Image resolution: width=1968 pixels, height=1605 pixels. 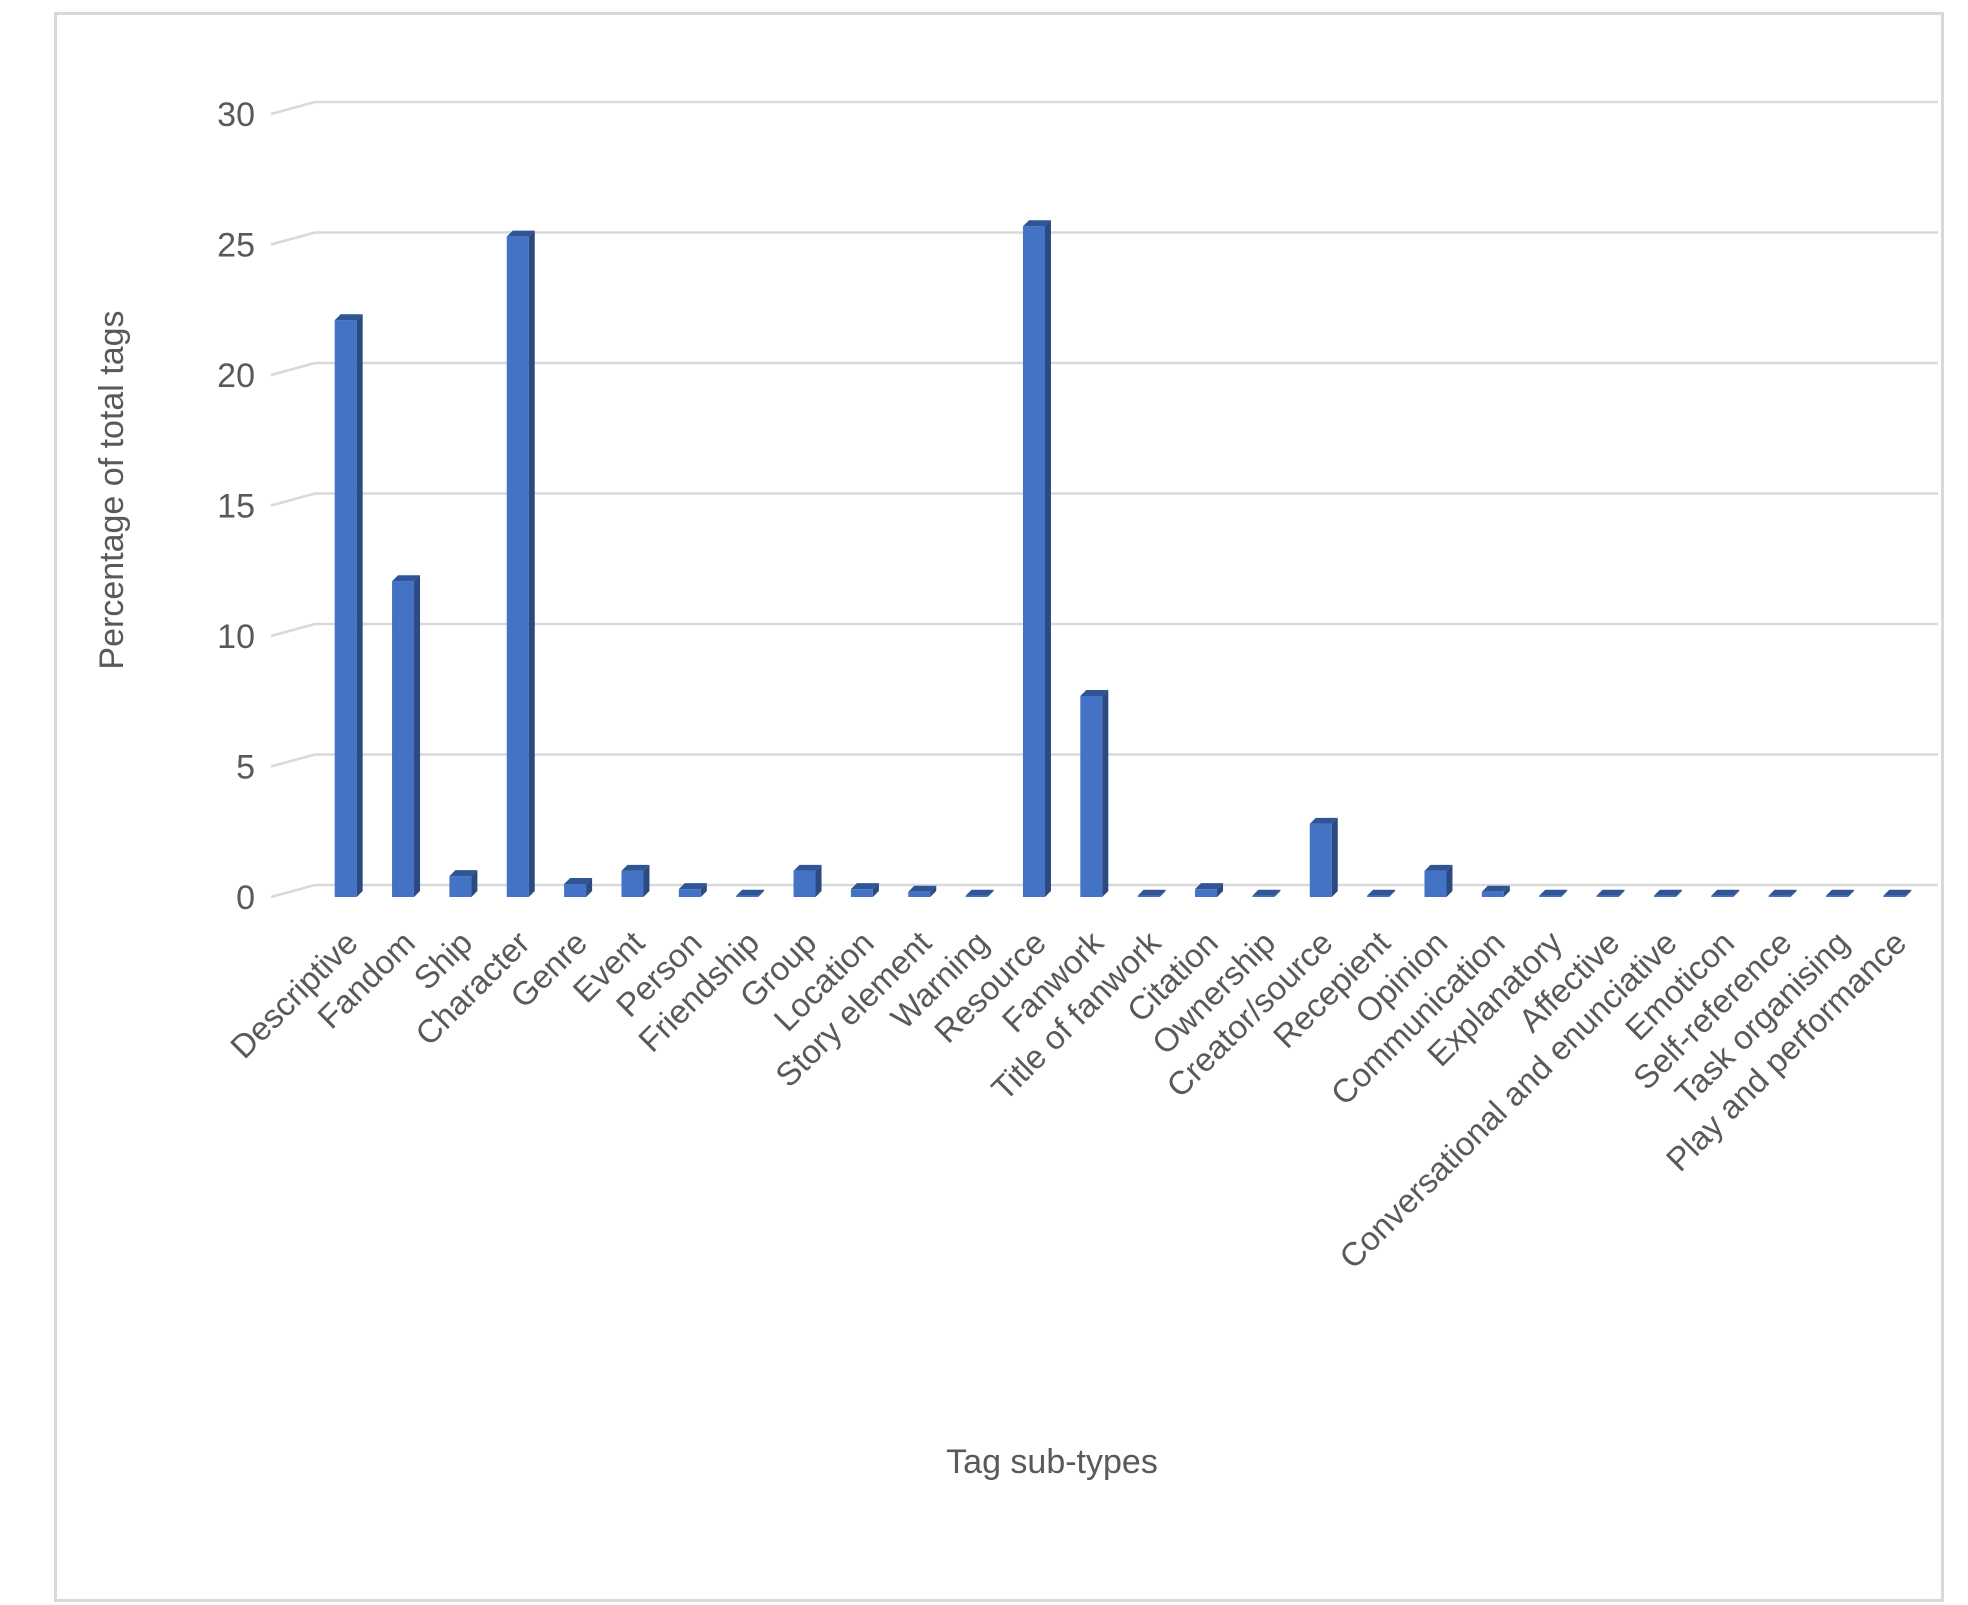 I want to click on y-tick-label: 15, so click(x=236, y=507).